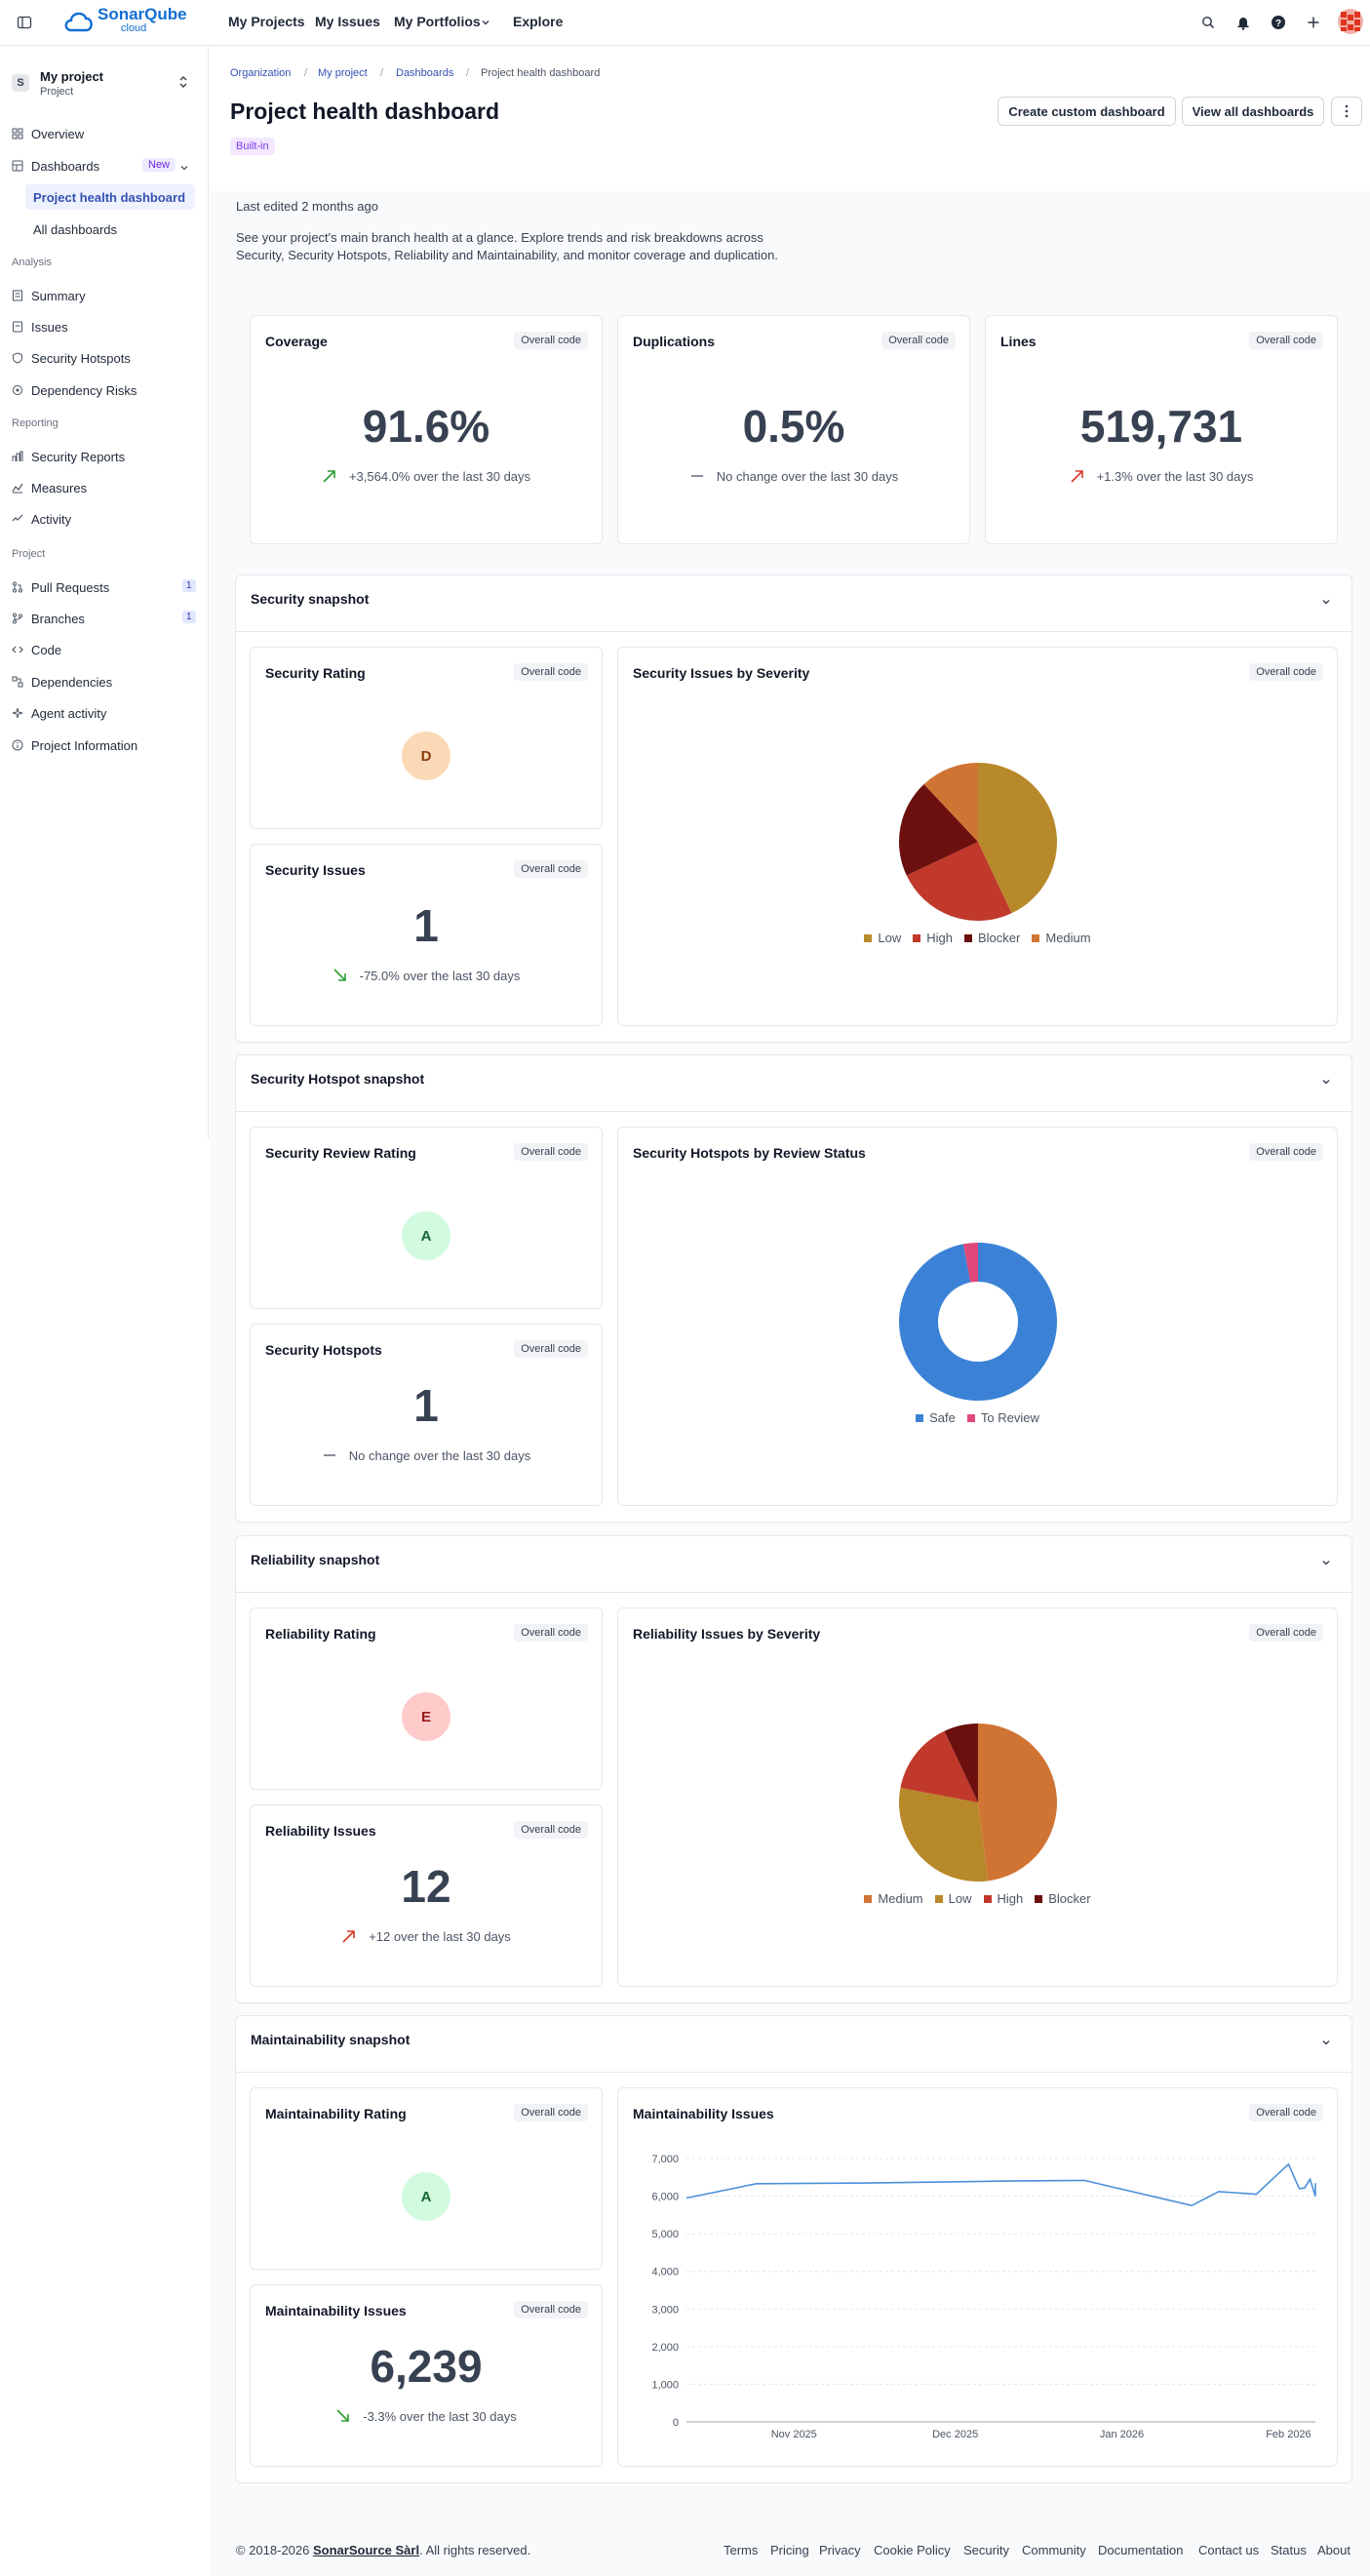 The height and width of the screenshot is (2576, 1370). Describe the element at coordinates (104, 166) in the screenshot. I see `sidebar-item-dashboards: Dashboards` at that location.